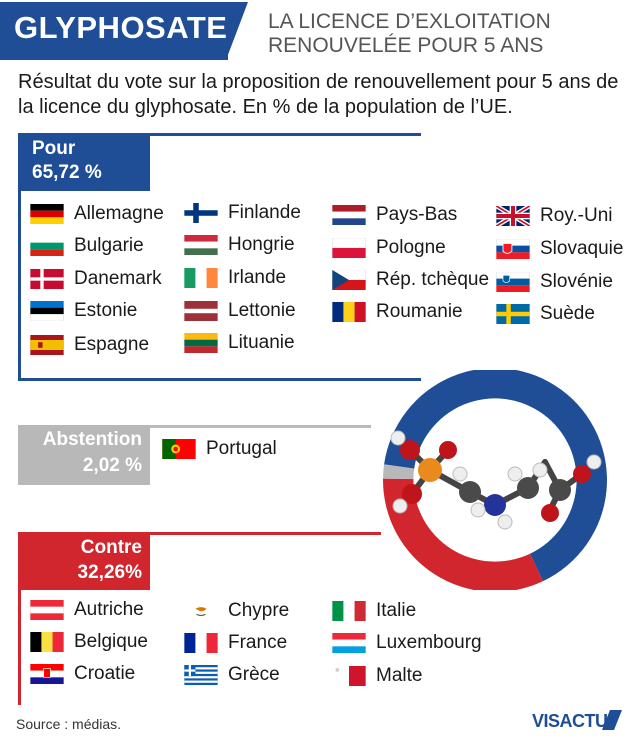 The width and height of the screenshot is (640, 746). What do you see at coordinates (409, 21) in the screenshot?
I see `subtitle-line-1: LA LICENCE D’EXLOITATION` at bounding box center [409, 21].